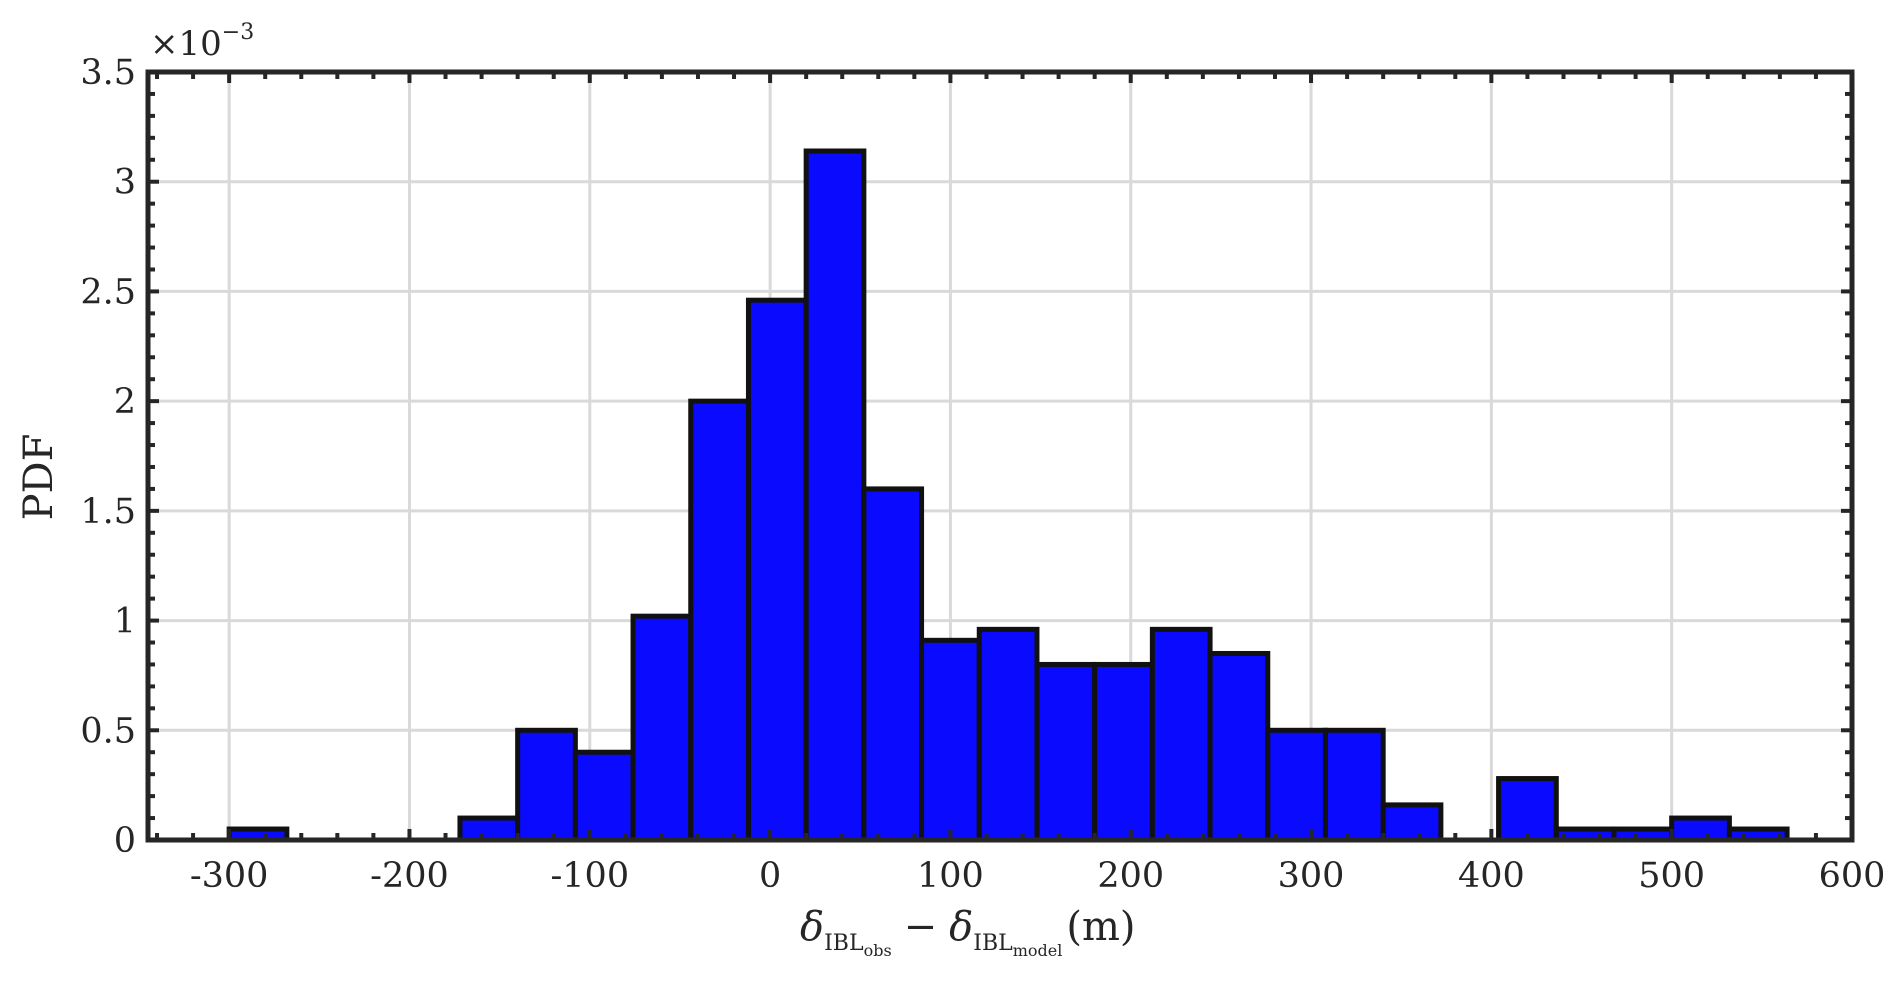  Describe the element at coordinates (108, 457) in the screenshot. I see `y-tick-labels: 0 0.5 1 1.5 2 2.5 3 3.5` at that location.